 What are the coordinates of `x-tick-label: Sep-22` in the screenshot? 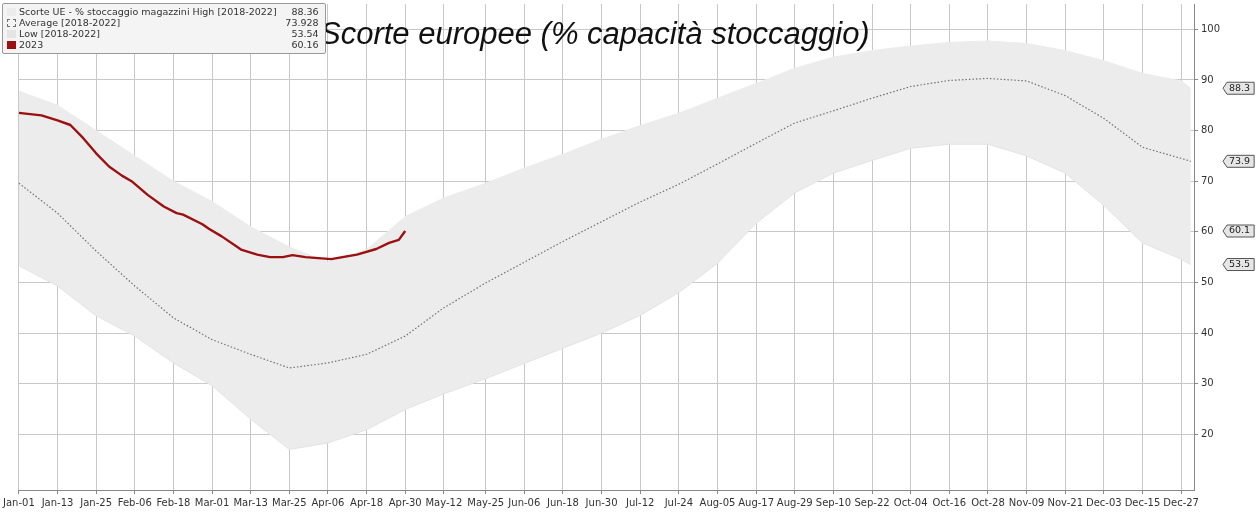 It's located at (872, 502).